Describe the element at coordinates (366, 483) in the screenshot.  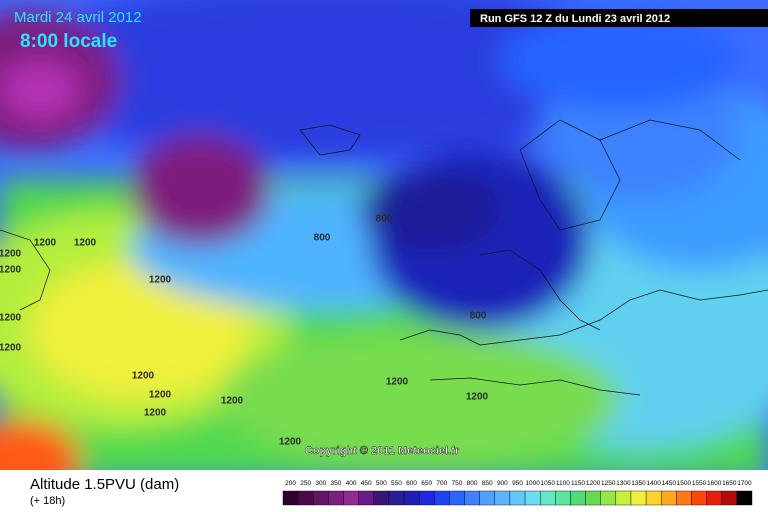
I see `scale-label: 450` at that location.